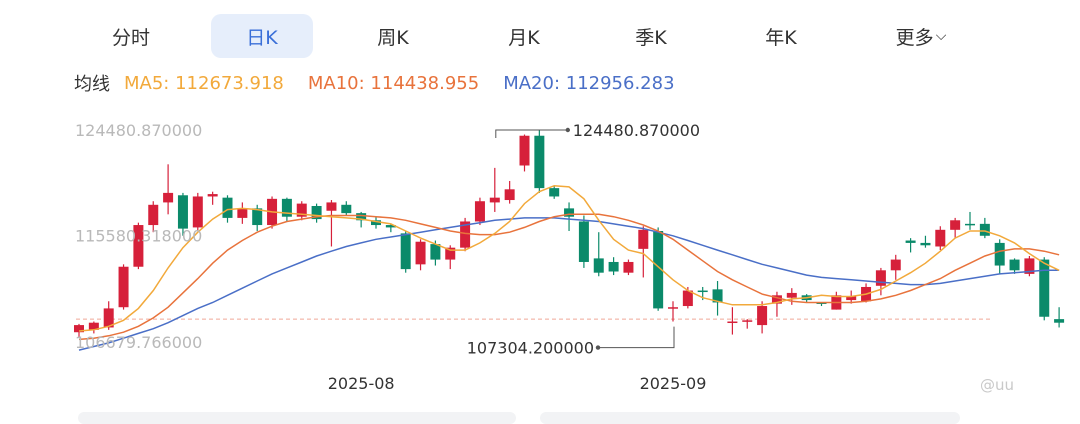 This screenshot has width=1080, height=424. I want to click on tab-label: 周K, so click(393, 37).